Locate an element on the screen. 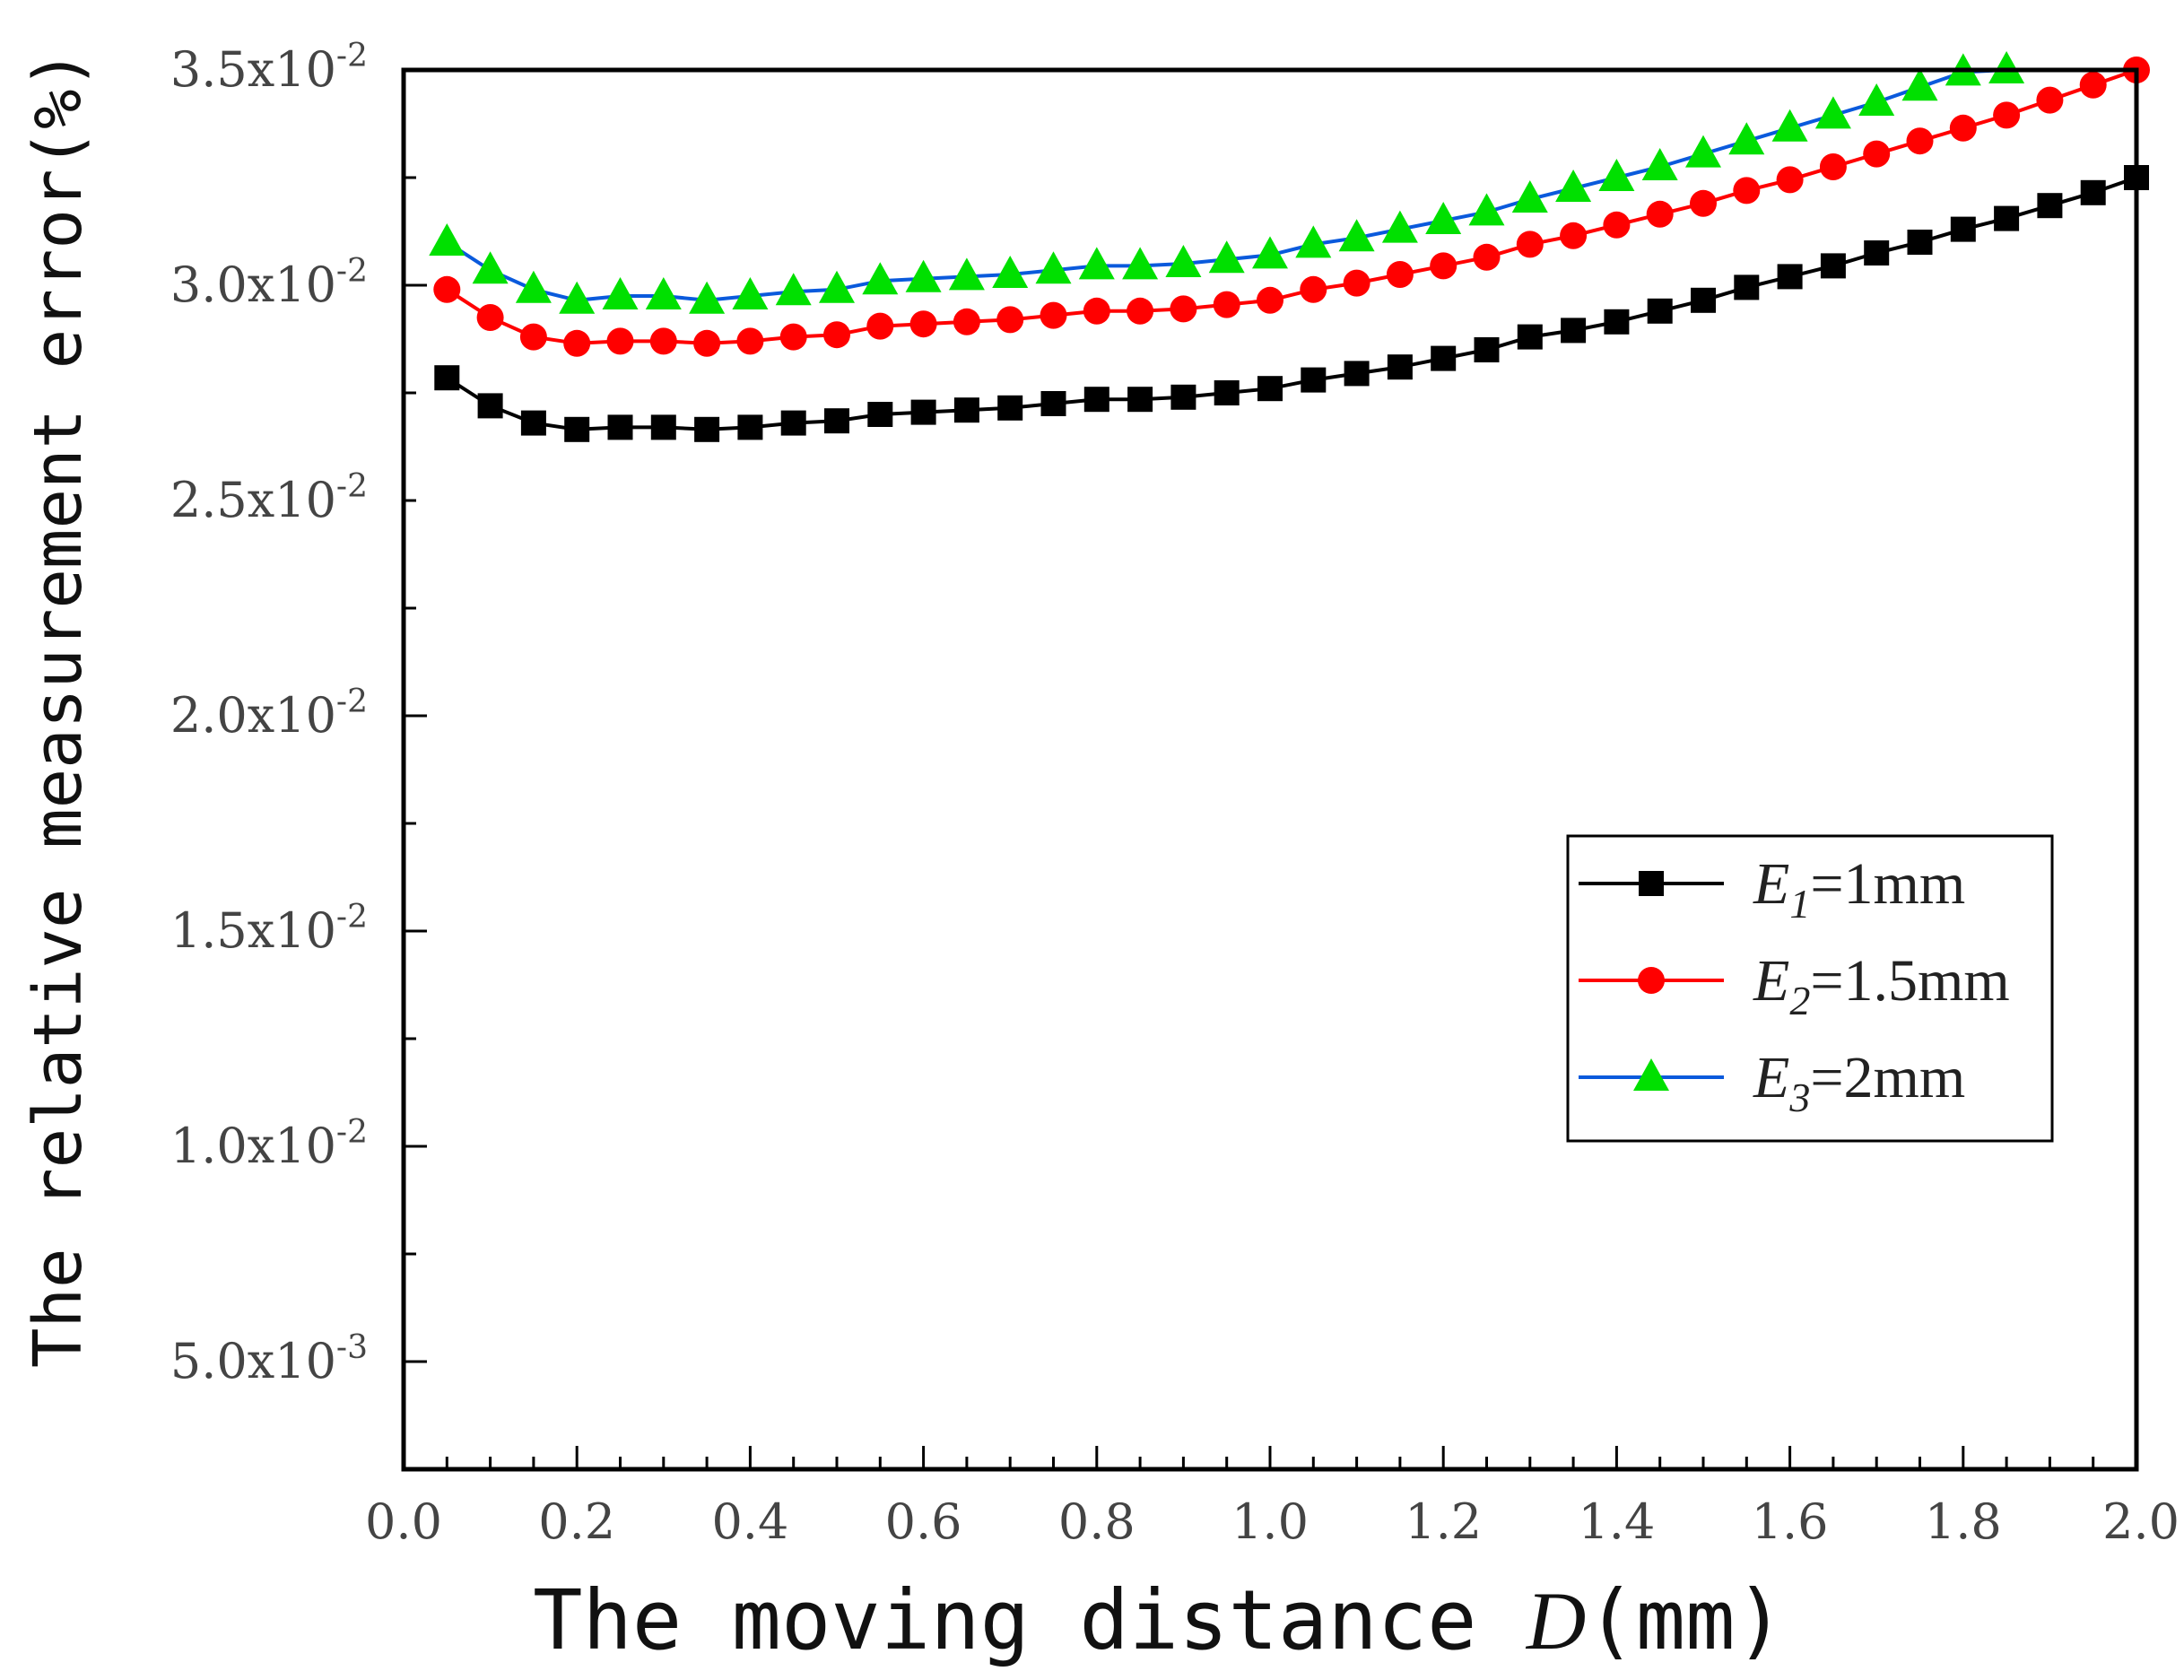 This screenshot has width=2184, height=1680. x-tick-label: 1.4 is located at coordinates (1616, 1522).